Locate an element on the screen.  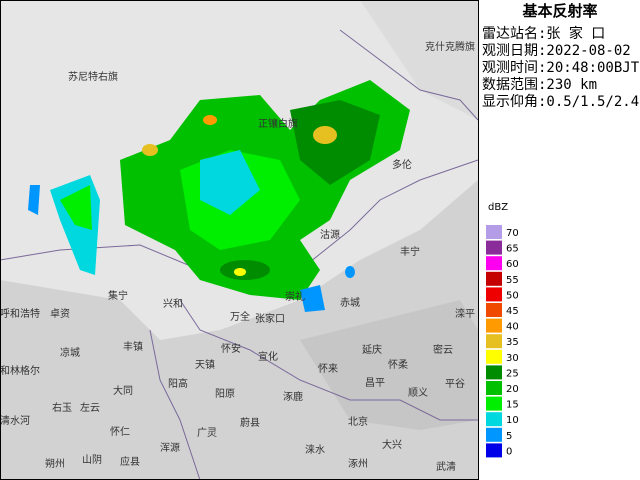
place-label: 顺义 is located at coordinates (418, 393).